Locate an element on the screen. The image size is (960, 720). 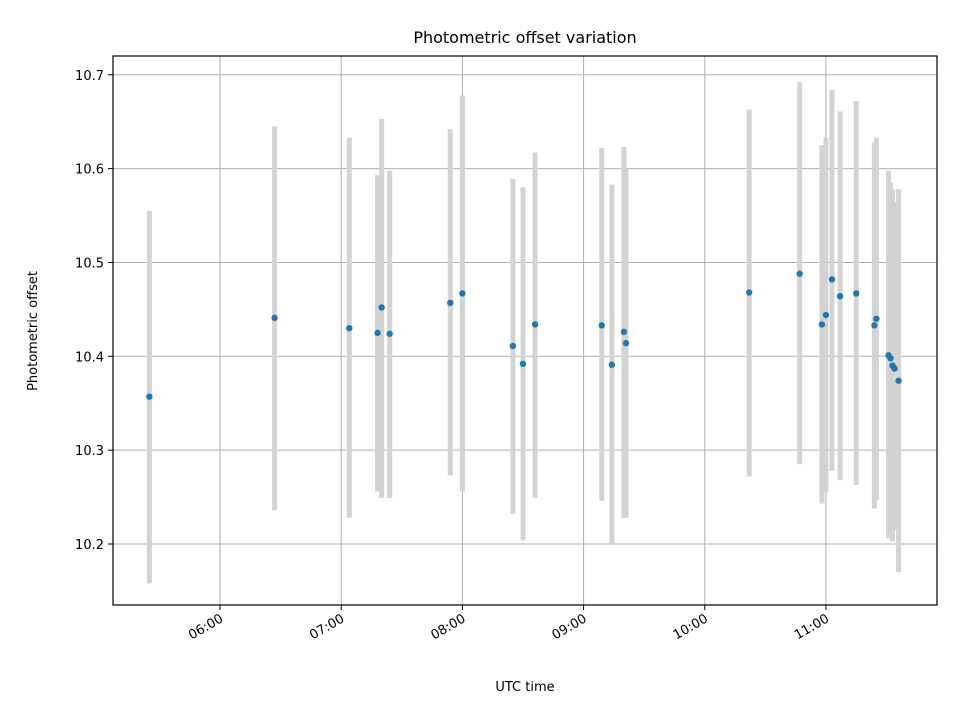
x-tick-label: 06:00 is located at coordinates (206, 627).